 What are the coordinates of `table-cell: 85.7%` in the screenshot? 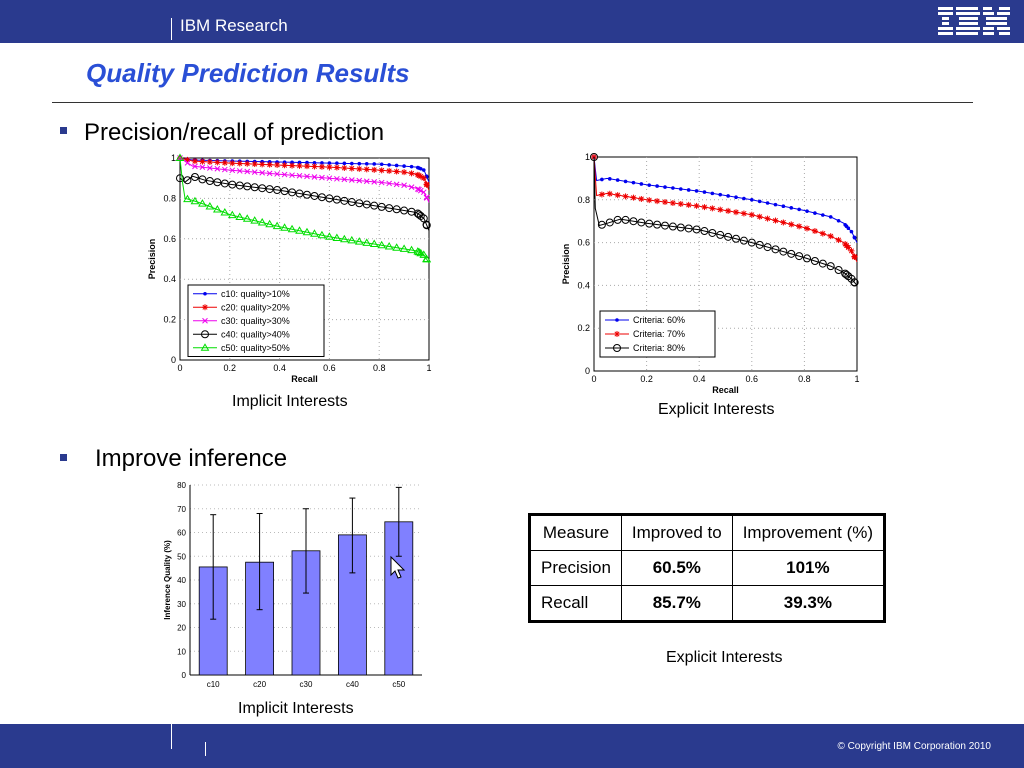 It's located at (676, 603).